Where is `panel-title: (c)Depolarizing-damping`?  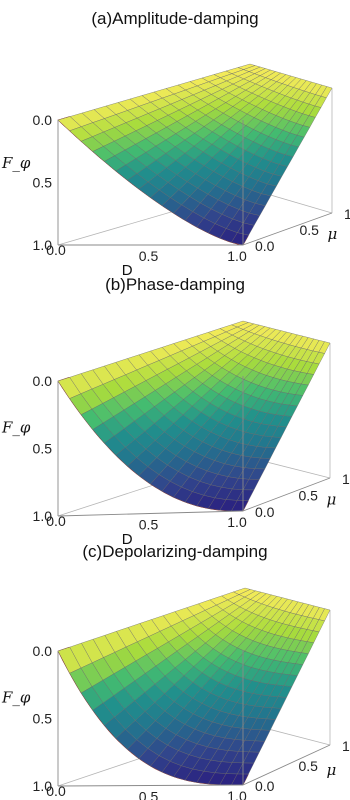
panel-title: (c)Depolarizing-damping is located at coordinates (174, 551).